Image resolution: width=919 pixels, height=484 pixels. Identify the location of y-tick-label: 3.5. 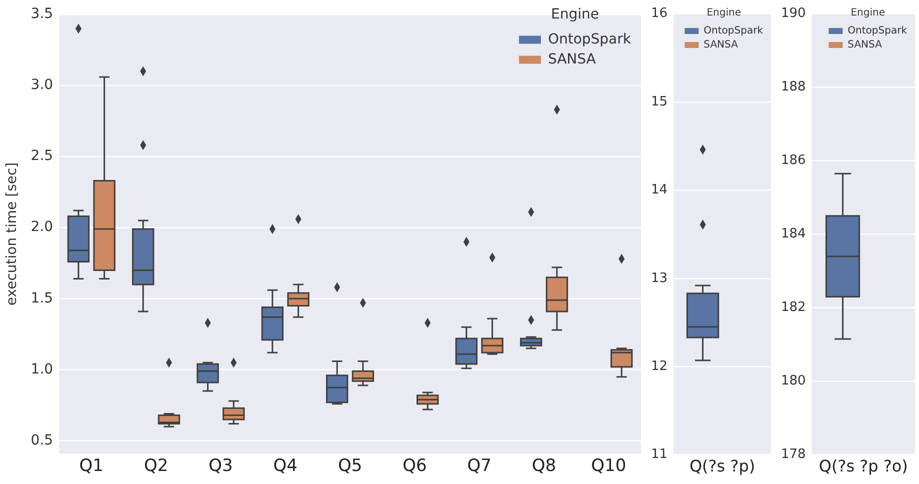
(42, 14).